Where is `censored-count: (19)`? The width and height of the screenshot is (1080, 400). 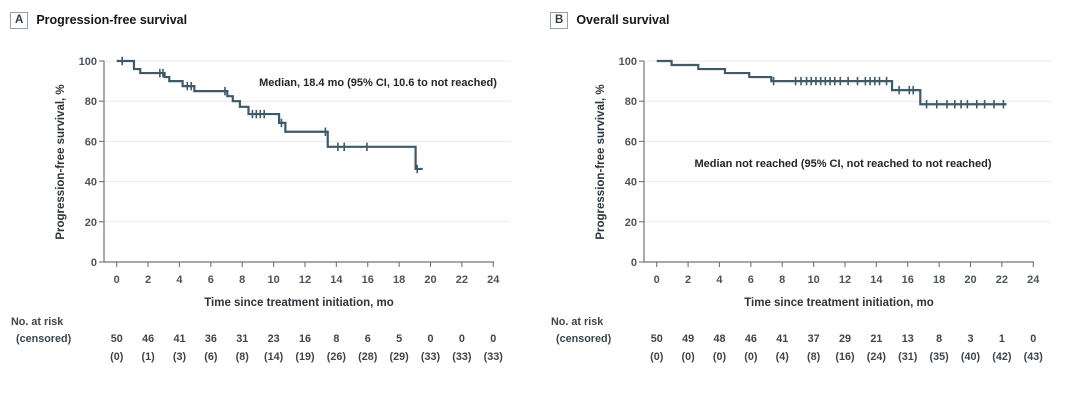 censored-count: (19) is located at coordinates (305, 357).